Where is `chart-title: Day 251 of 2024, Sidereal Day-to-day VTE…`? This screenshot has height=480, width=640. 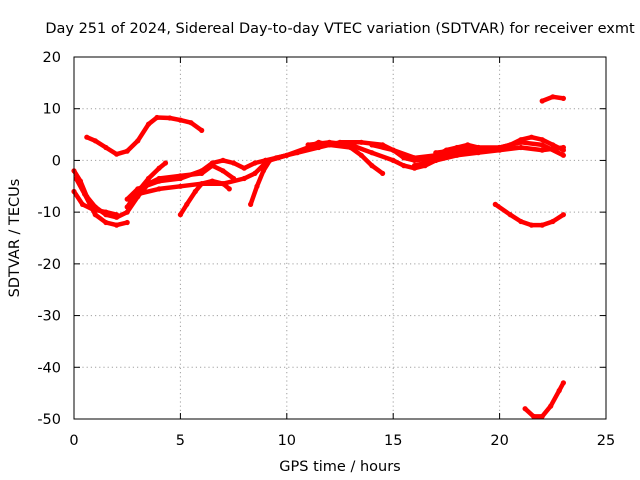 chart-title: Day 251 of 2024, Sidereal Day-to-day VTE… is located at coordinates (340, 29).